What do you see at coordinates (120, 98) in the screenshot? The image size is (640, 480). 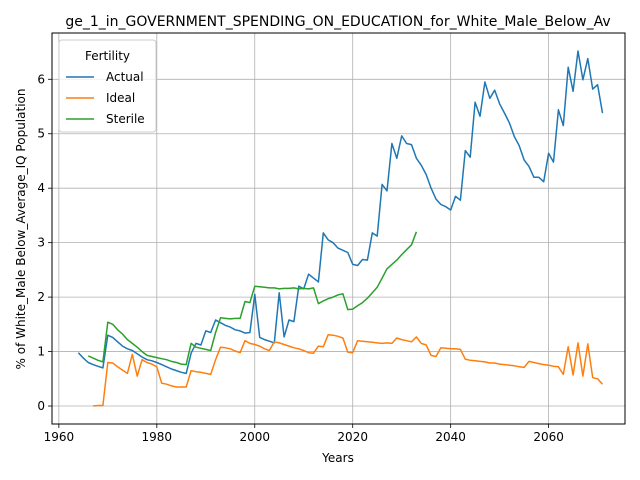 I see `legend-label-ideal: Ideal` at bounding box center [120, 98].